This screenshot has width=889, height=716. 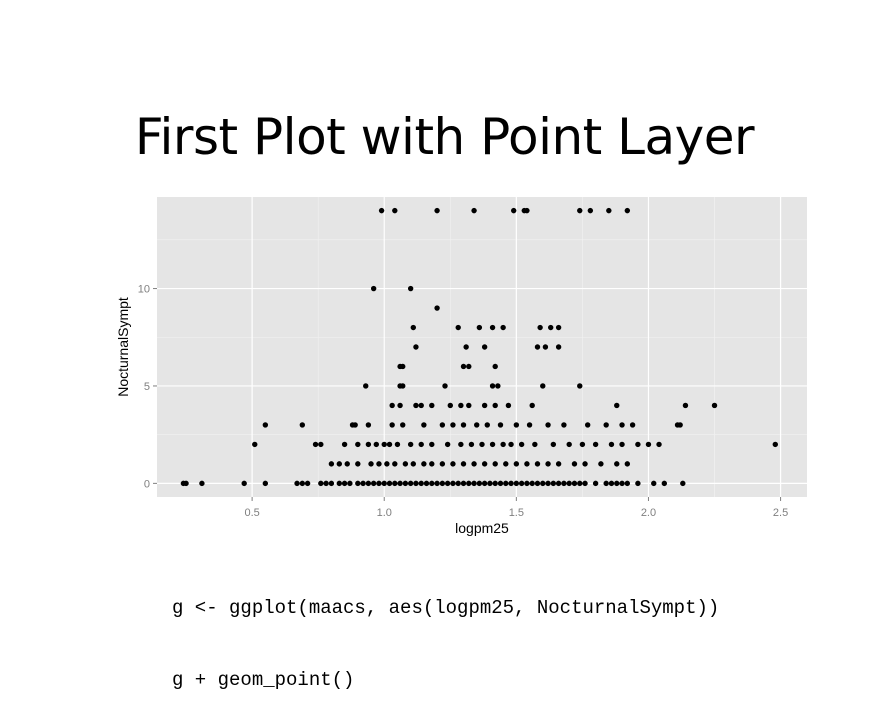 I want to click on x-tick-label: 1.5, so click(x=516, y=513).